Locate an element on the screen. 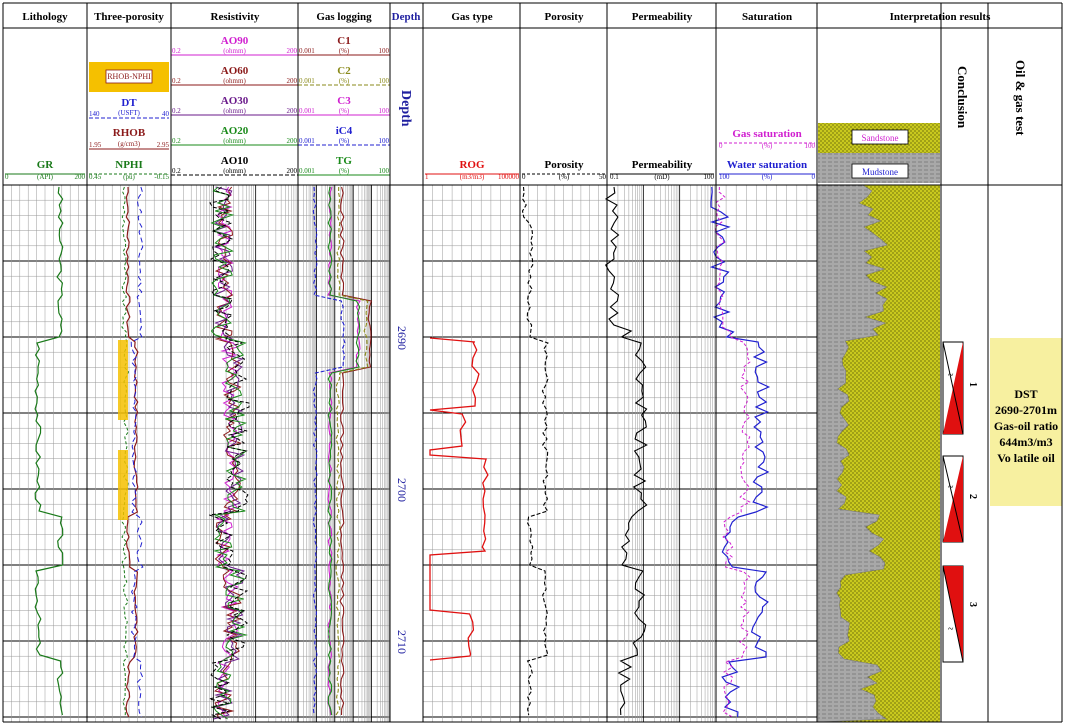 The height and width of the screenshot is (728, 1065). gas-curve-name: C2 is located at coordinates (344, 71).